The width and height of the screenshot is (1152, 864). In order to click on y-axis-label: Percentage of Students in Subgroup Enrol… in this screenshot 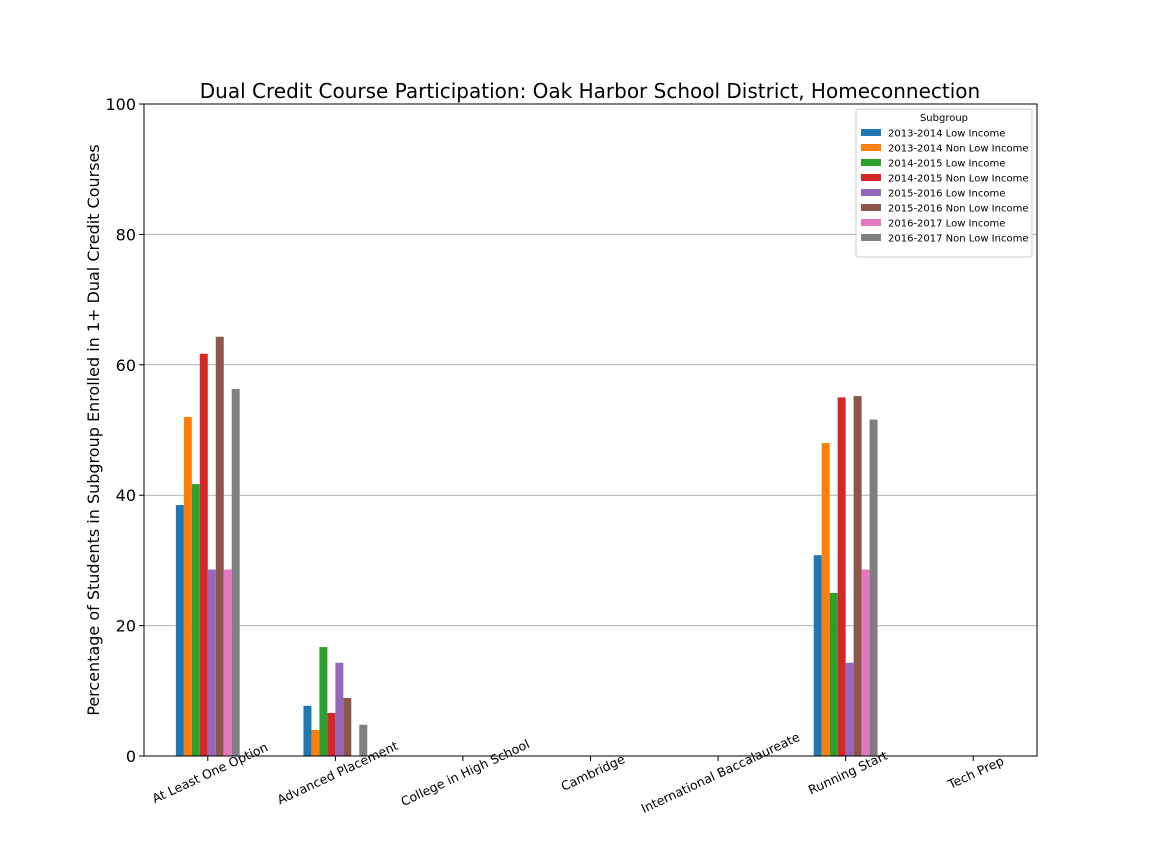, I will do `click(93, 429)`.